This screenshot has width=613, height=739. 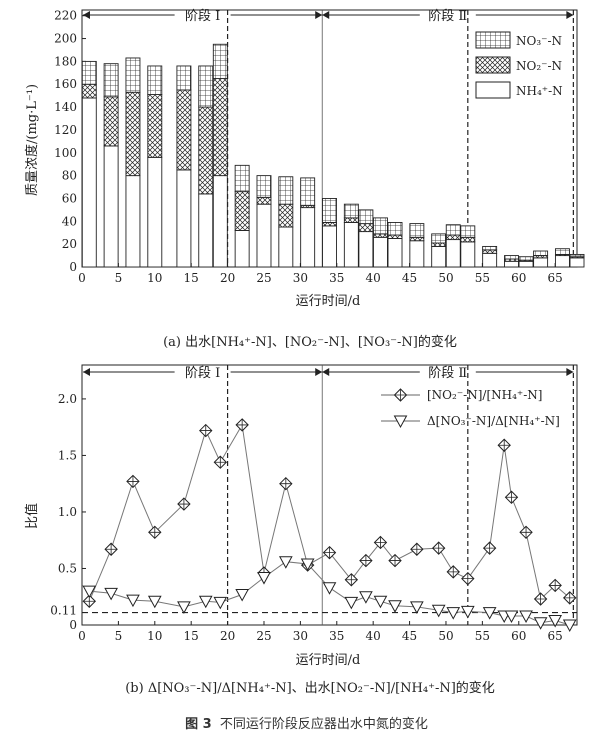 What do you see at coordinates (263, 636) in the screenshot?
I see `b-xtick-label: 25` at bounding box center [263, 636].